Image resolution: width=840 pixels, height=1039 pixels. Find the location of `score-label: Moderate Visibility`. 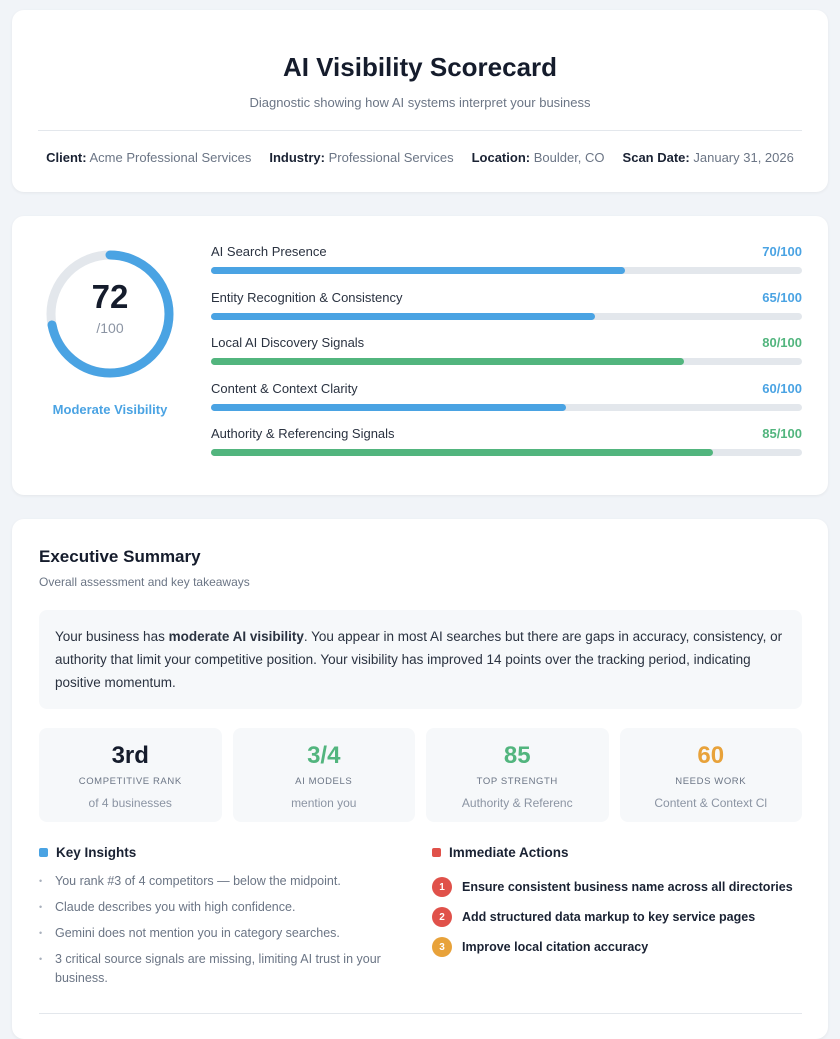

score-label: Moderate Visibility is located at coordinates (110, 409).